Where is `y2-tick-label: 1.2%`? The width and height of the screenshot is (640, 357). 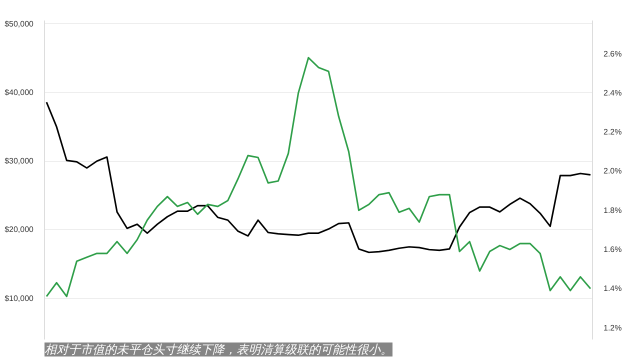 y2-tick-label: 1.2% is located at coordinates (613, 327).